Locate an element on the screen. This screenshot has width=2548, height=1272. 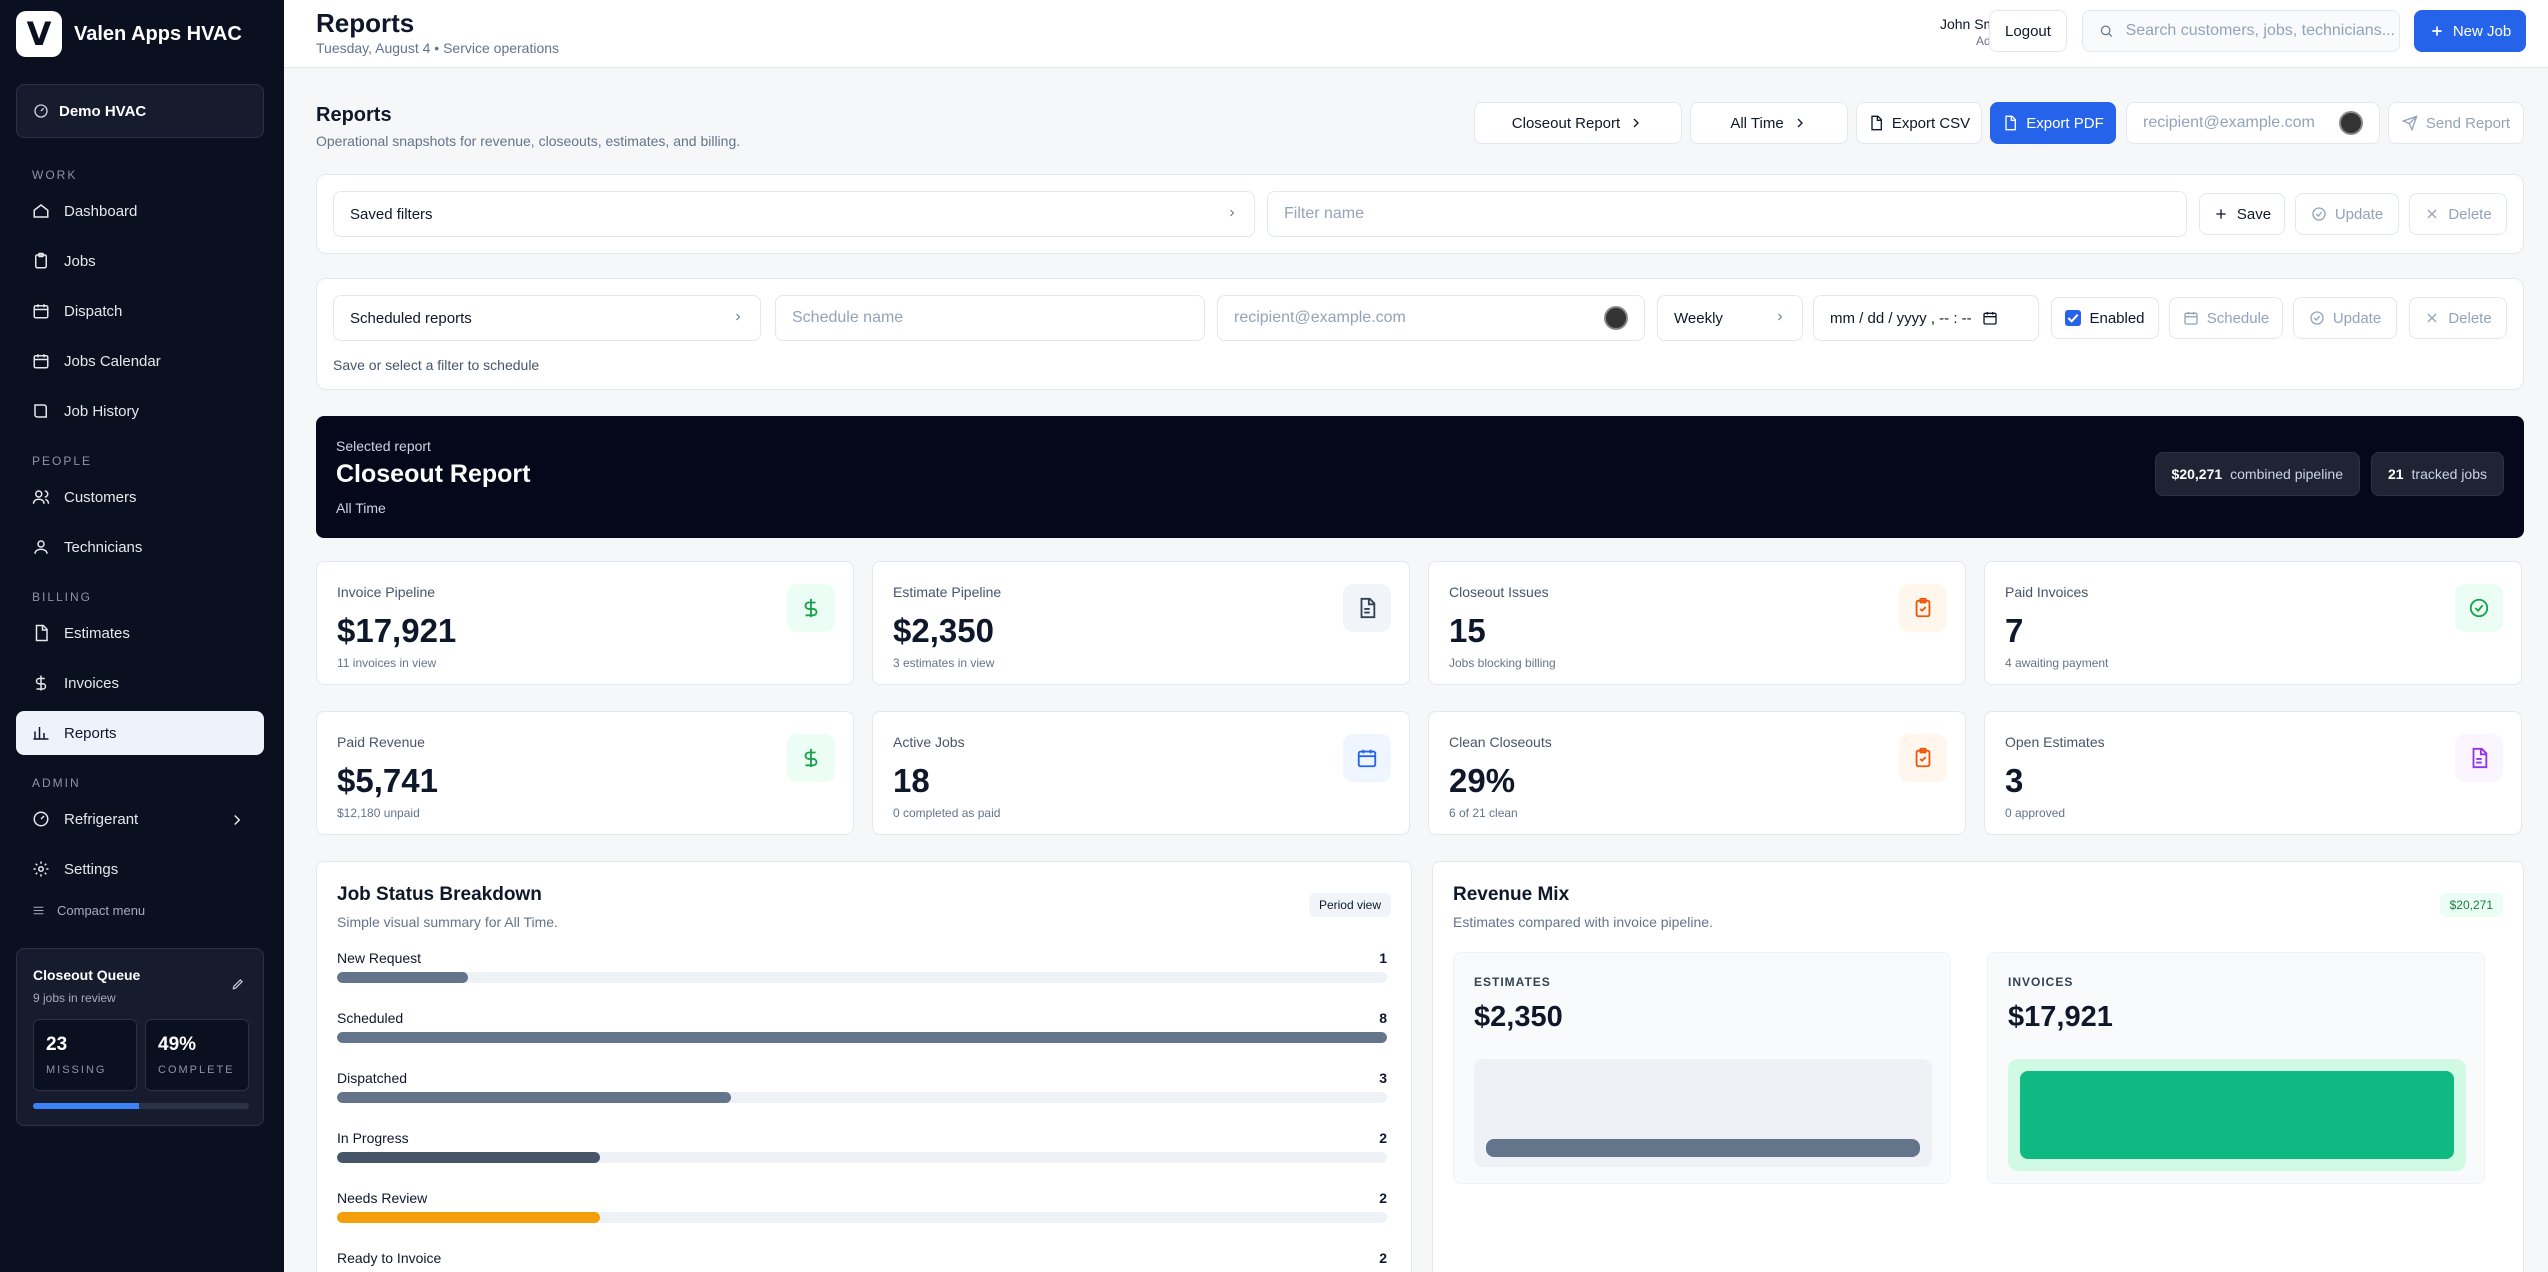
kpi-note: Jobs blocking billing is located at coordinates (1502, 663).